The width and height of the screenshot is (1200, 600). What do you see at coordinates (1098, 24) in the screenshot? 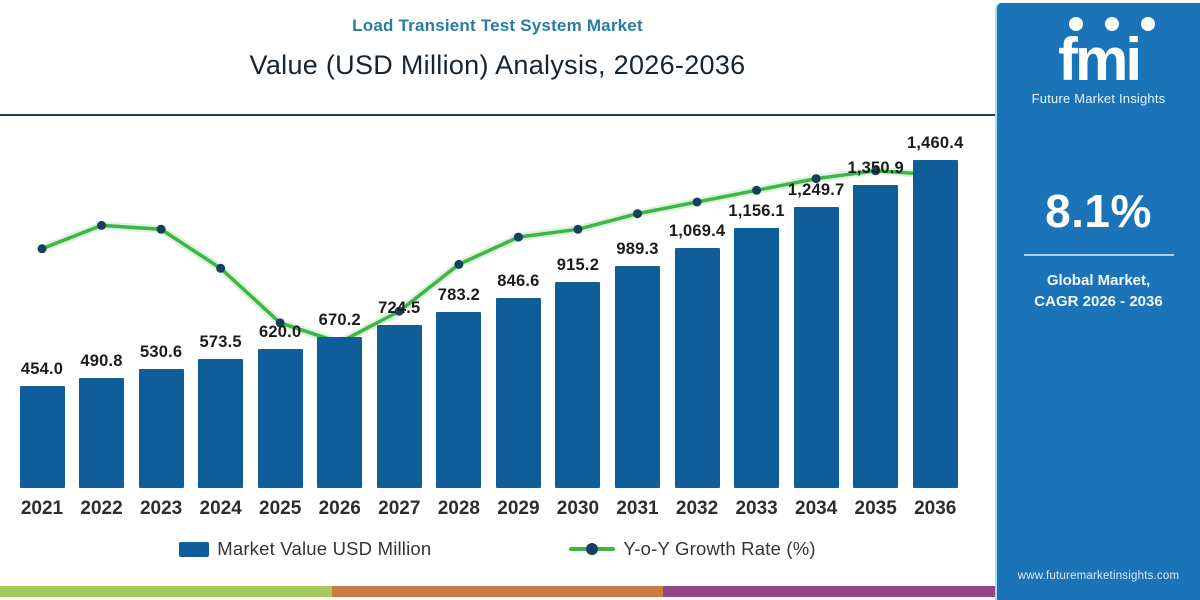
I see `logo-person-icons` at bounding box center [1098, 24].